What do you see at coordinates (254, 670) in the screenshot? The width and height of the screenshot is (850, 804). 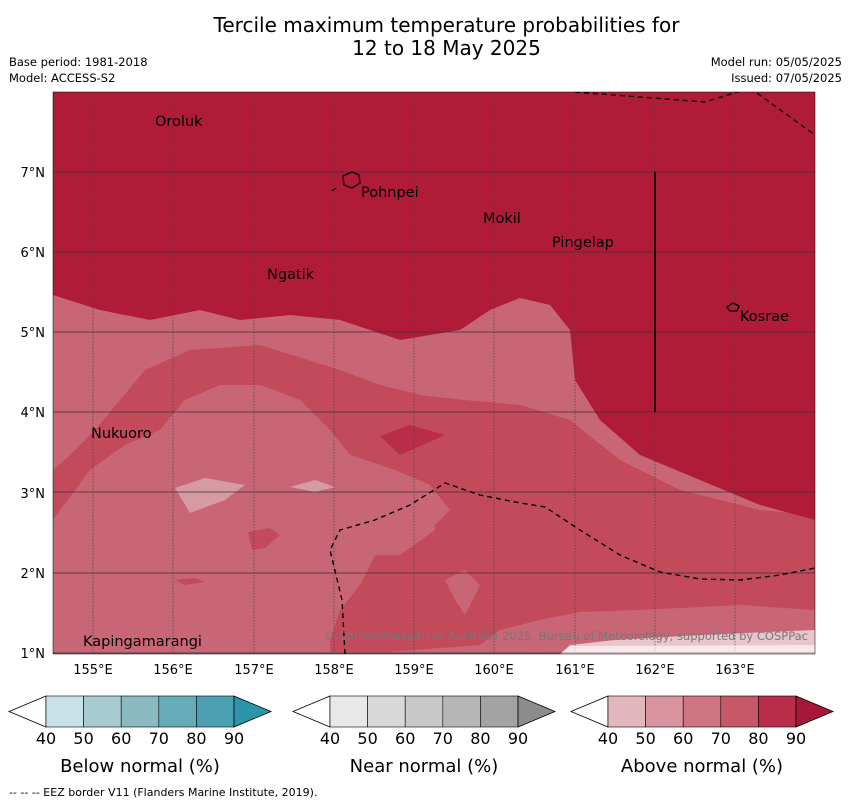 I see `lon-tick: 157°E` at bounding box center [254, 670].